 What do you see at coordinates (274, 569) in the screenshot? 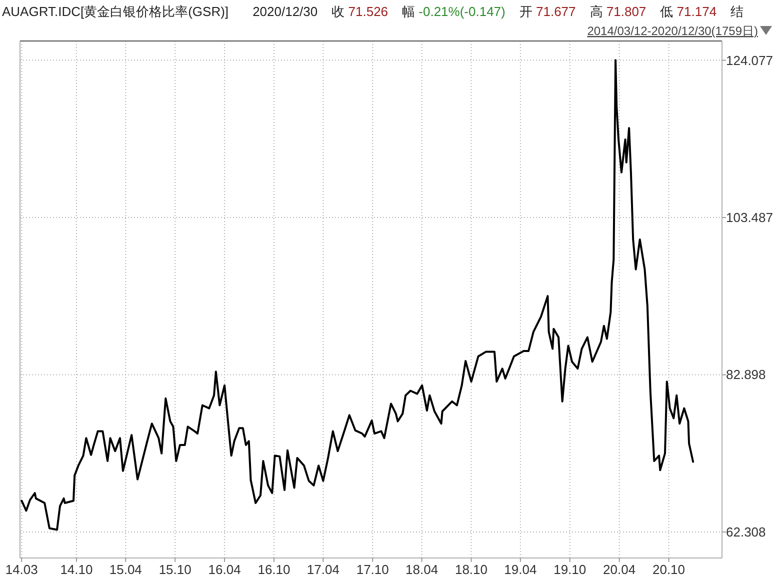
I see `x-tick-label: 16.10` at bounding box center [274, 569].